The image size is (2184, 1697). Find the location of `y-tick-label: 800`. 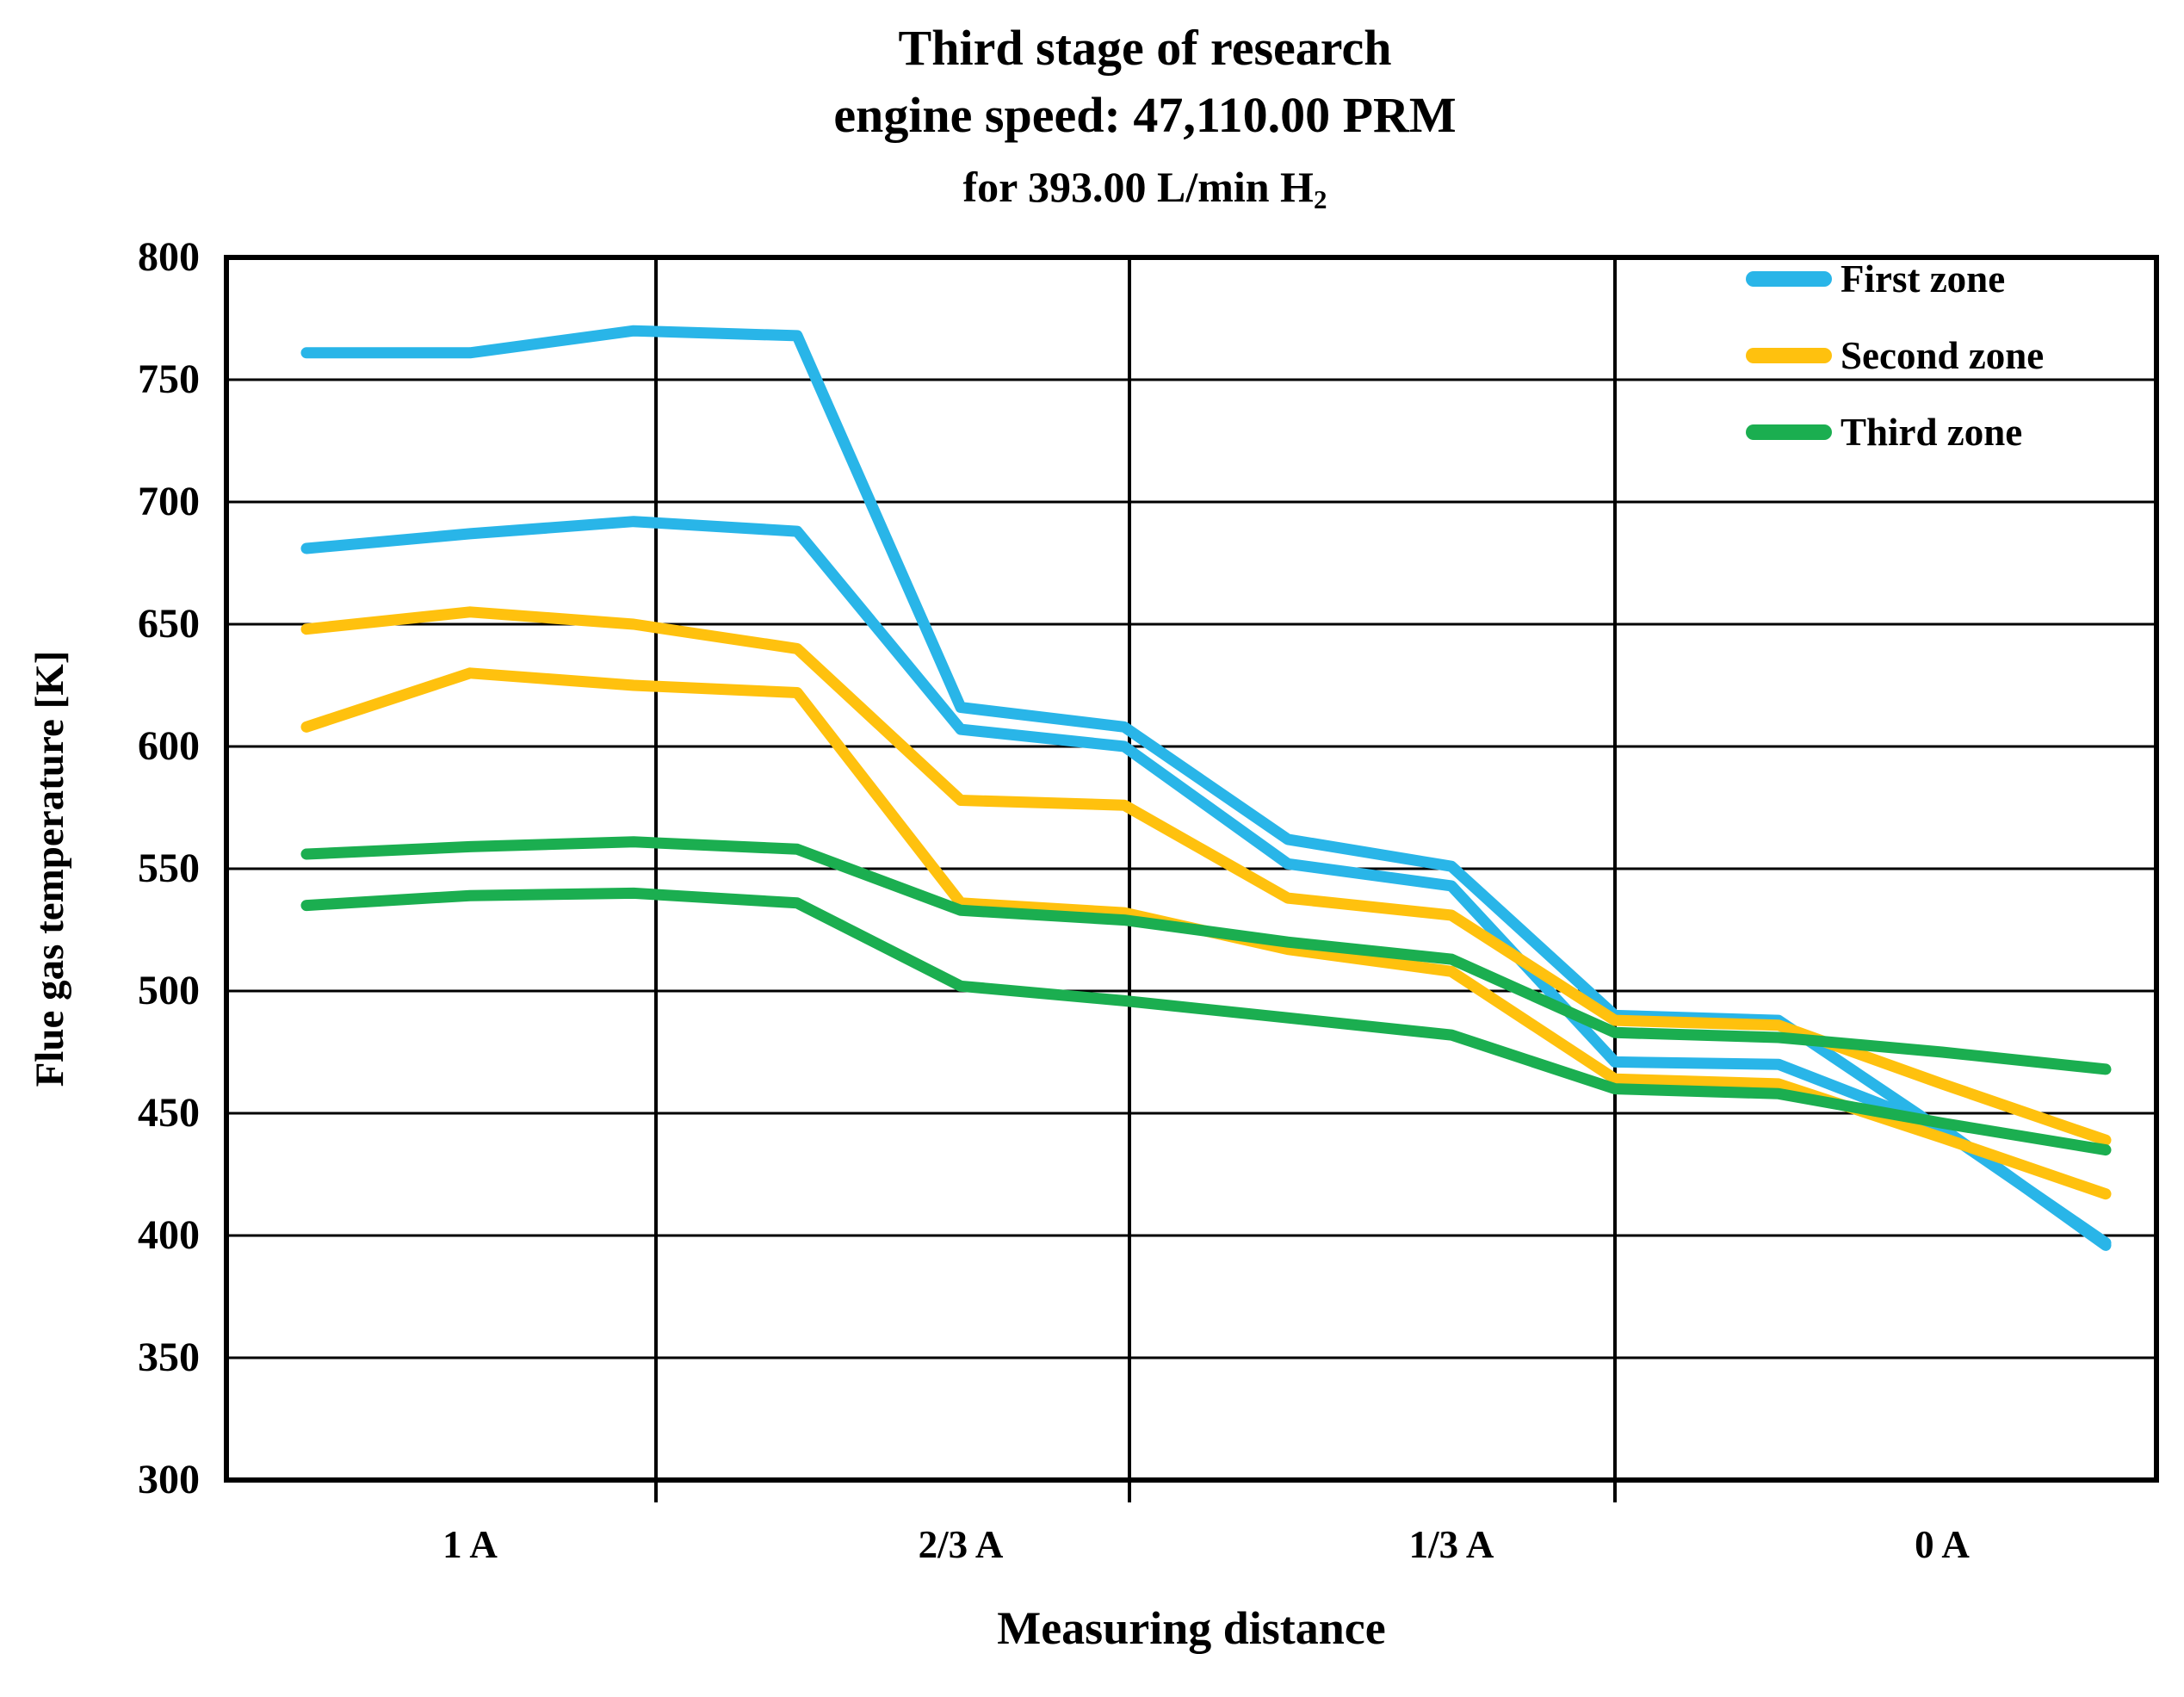

y-tick-label: 800 is located at coordinates (169, 257).